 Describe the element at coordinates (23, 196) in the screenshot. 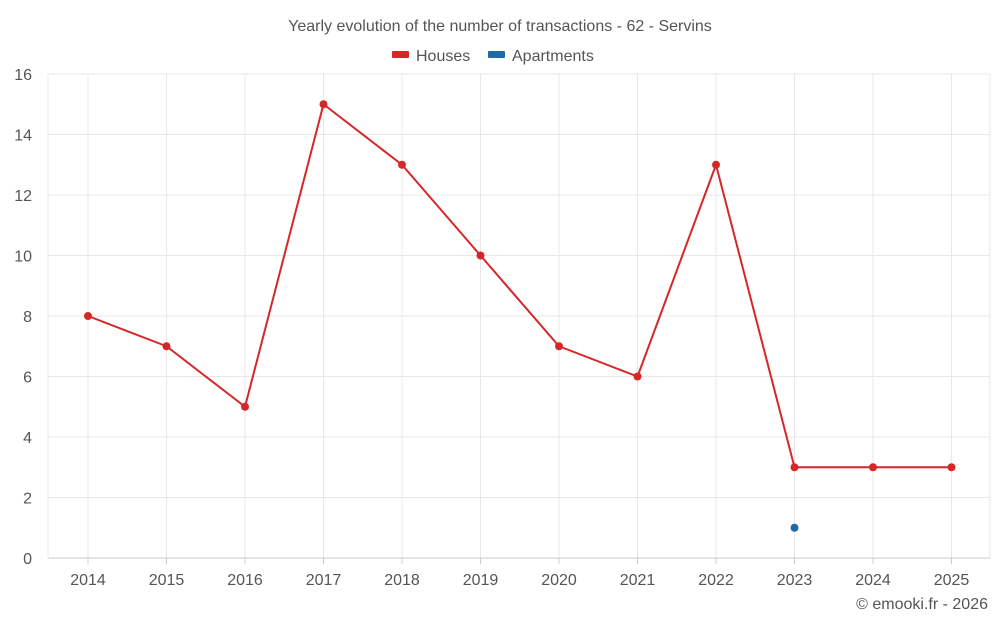

I see `y-tick-label: 12` at that location.